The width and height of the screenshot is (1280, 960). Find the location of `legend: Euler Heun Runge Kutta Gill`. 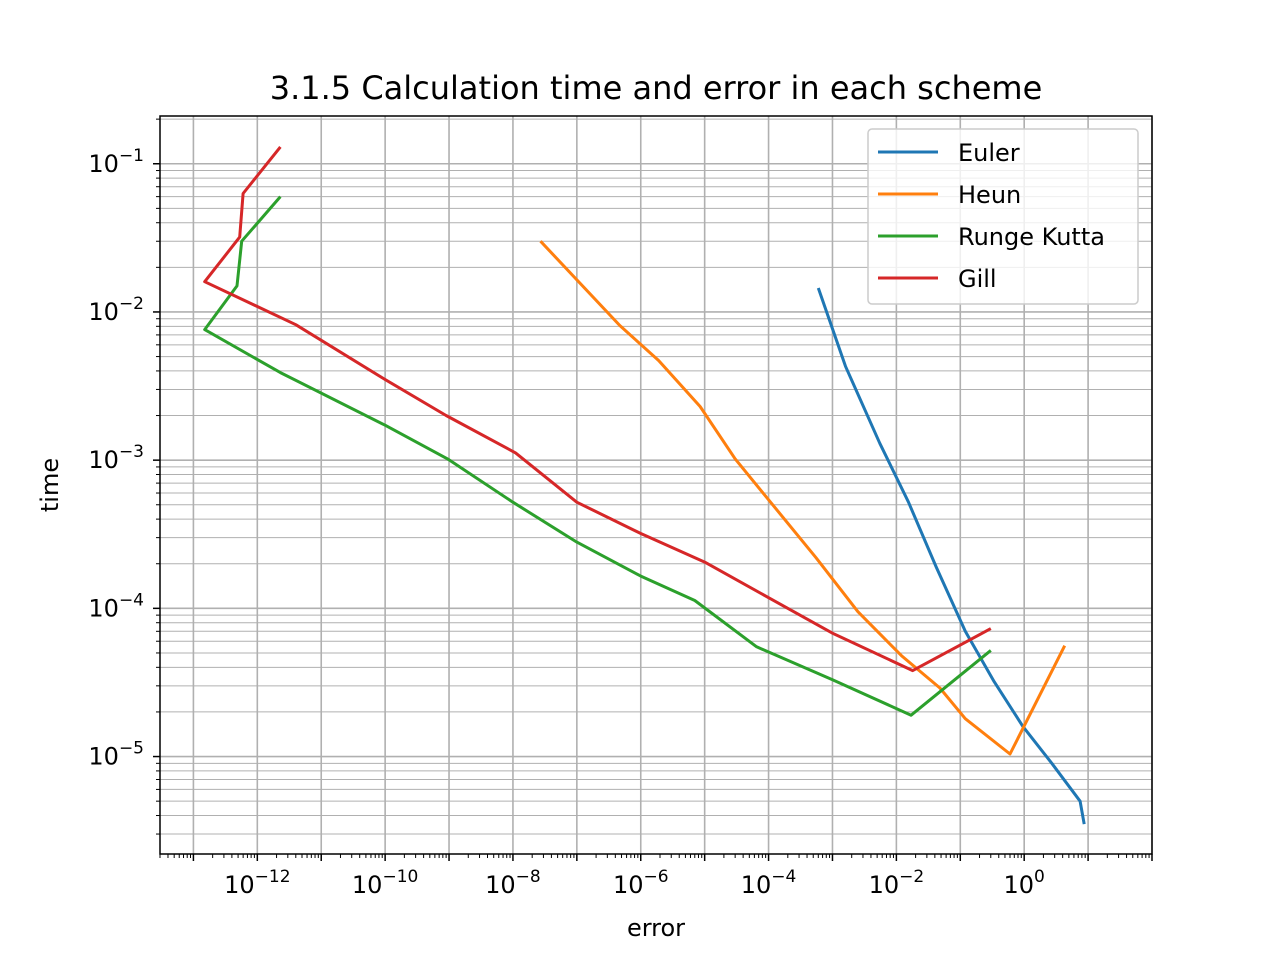

legend: Euler Heun Runge Kutta Gill is located at coordinates (1003, 216).